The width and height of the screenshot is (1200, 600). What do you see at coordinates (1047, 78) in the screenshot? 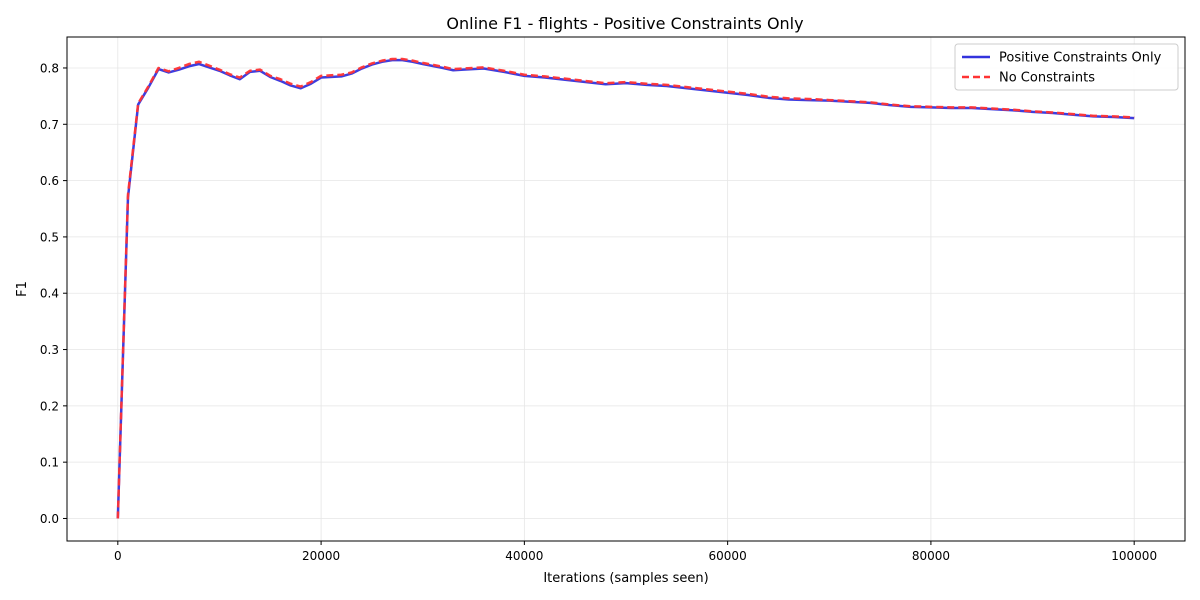
I see `legend-label-no-constraints: No Constraints` at bounding box center [1047, 78].